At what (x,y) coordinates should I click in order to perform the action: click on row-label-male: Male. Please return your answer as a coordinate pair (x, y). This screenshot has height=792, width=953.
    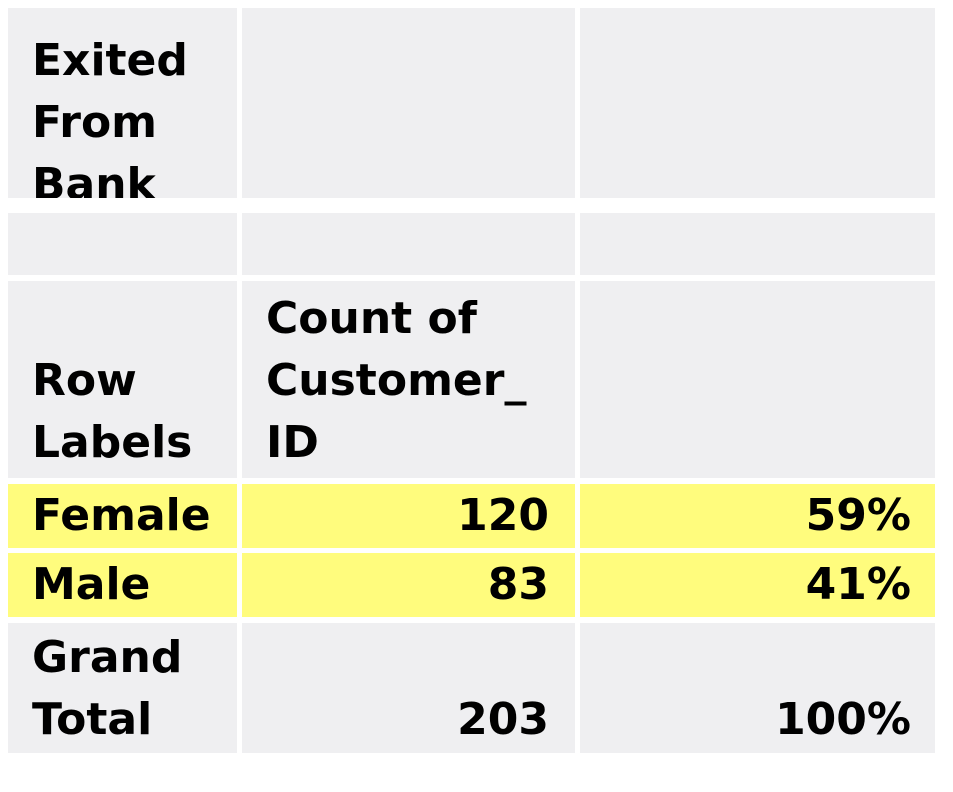
    Looking at the image, I should click on (122, 585).